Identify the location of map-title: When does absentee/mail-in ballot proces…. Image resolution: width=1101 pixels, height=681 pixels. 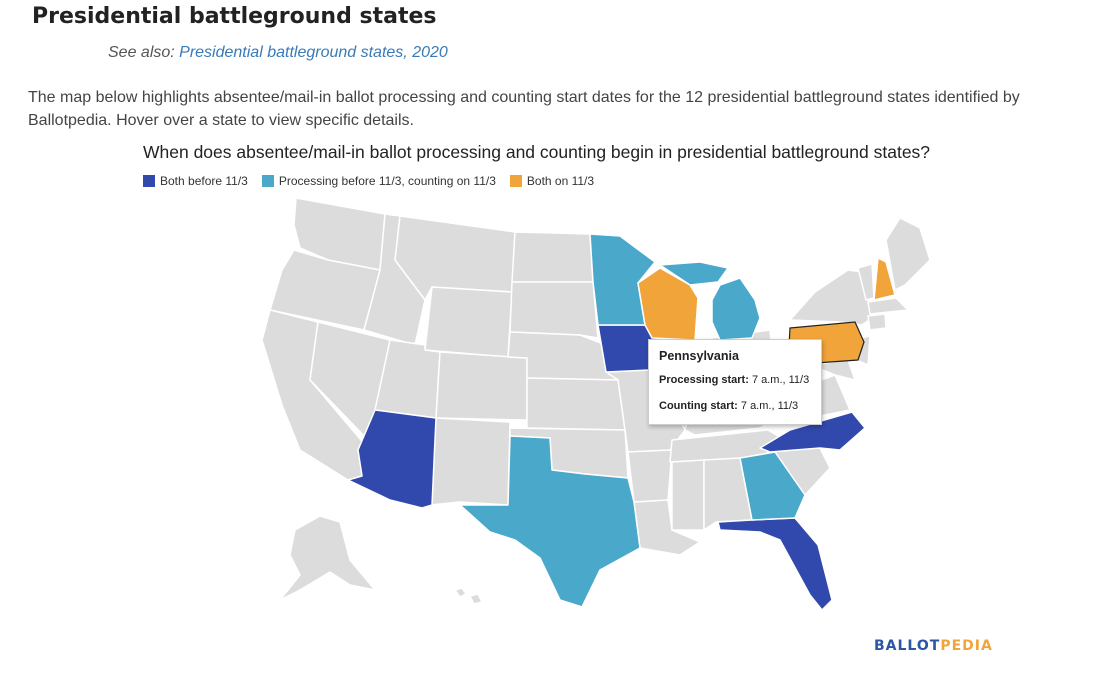
(537, 152).